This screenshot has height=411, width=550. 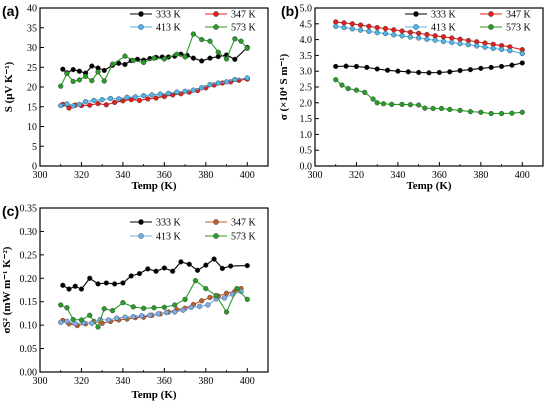 I want to click on y-axis-label: σS² (mW m⁻¹ K⁻²), so click(x=7, y=289).